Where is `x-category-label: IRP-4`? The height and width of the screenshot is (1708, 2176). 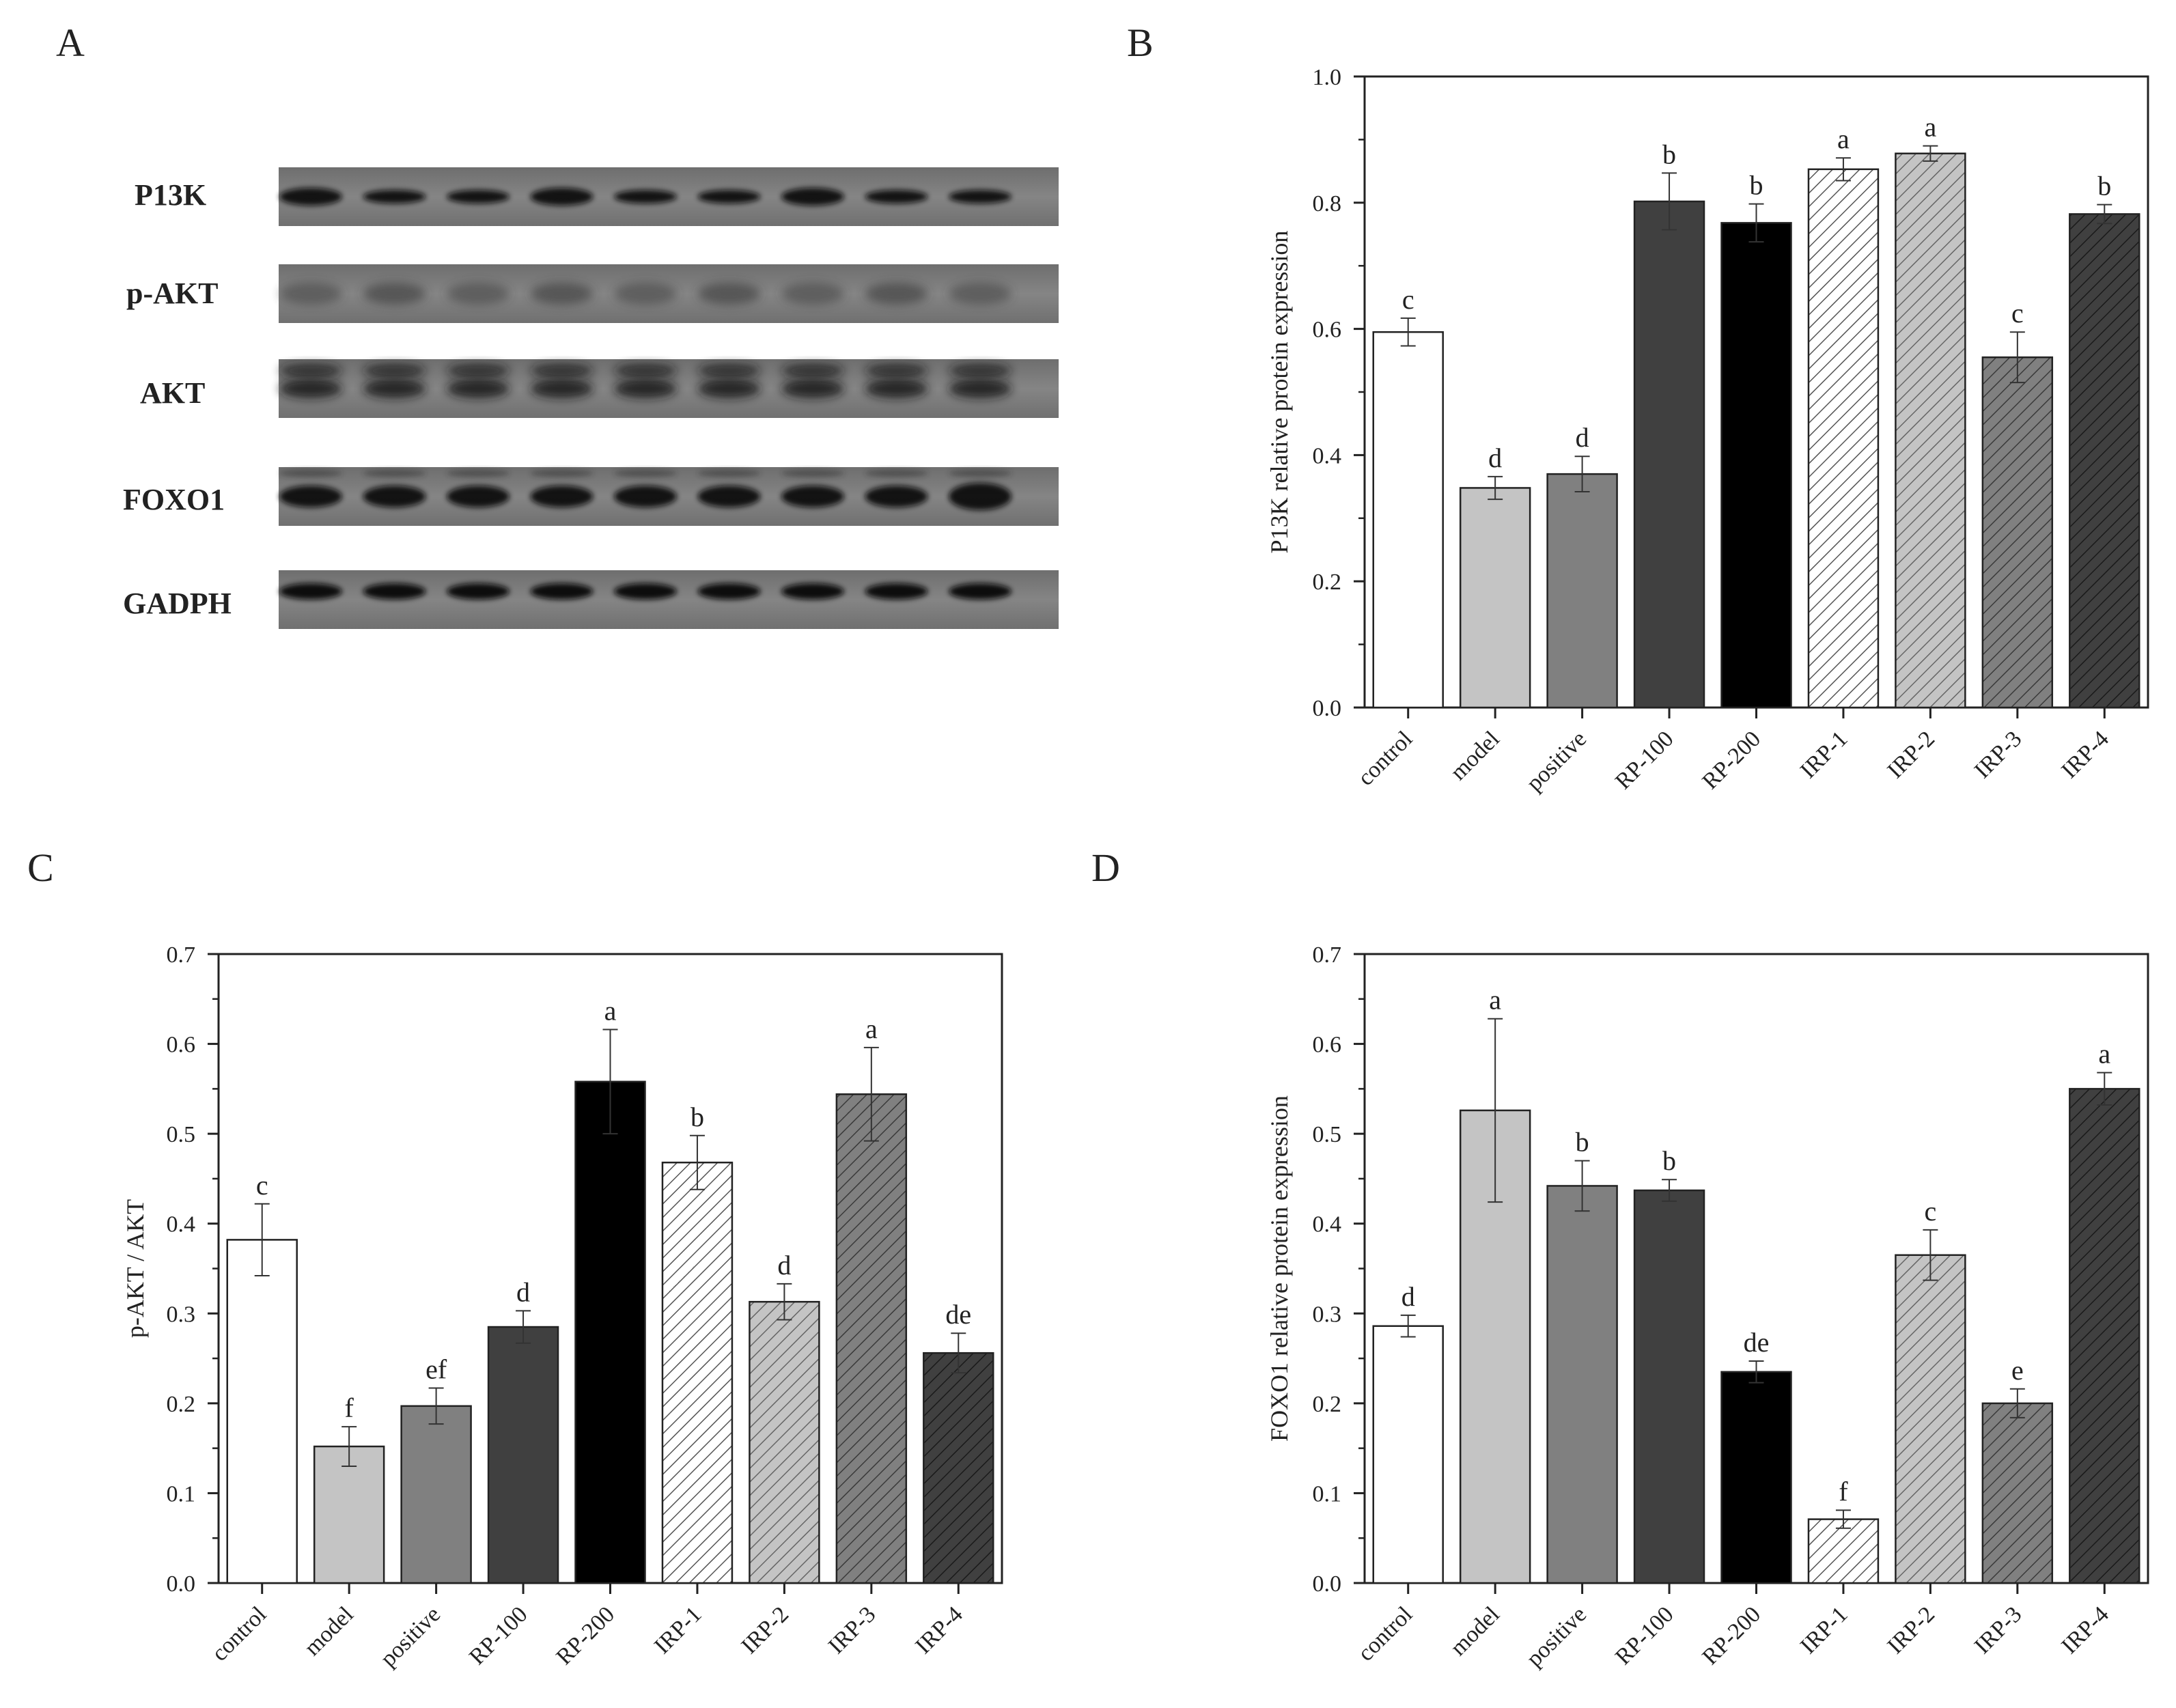 x-category-label: IRP-4 is located at coordinates (939, 1630).